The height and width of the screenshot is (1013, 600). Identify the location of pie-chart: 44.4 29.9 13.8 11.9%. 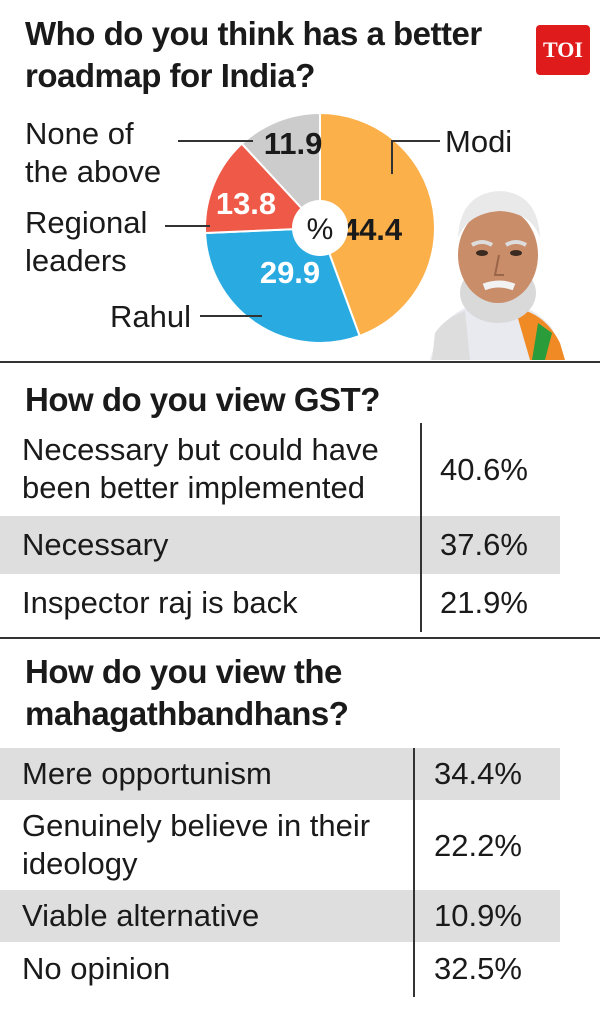
(302, 227).